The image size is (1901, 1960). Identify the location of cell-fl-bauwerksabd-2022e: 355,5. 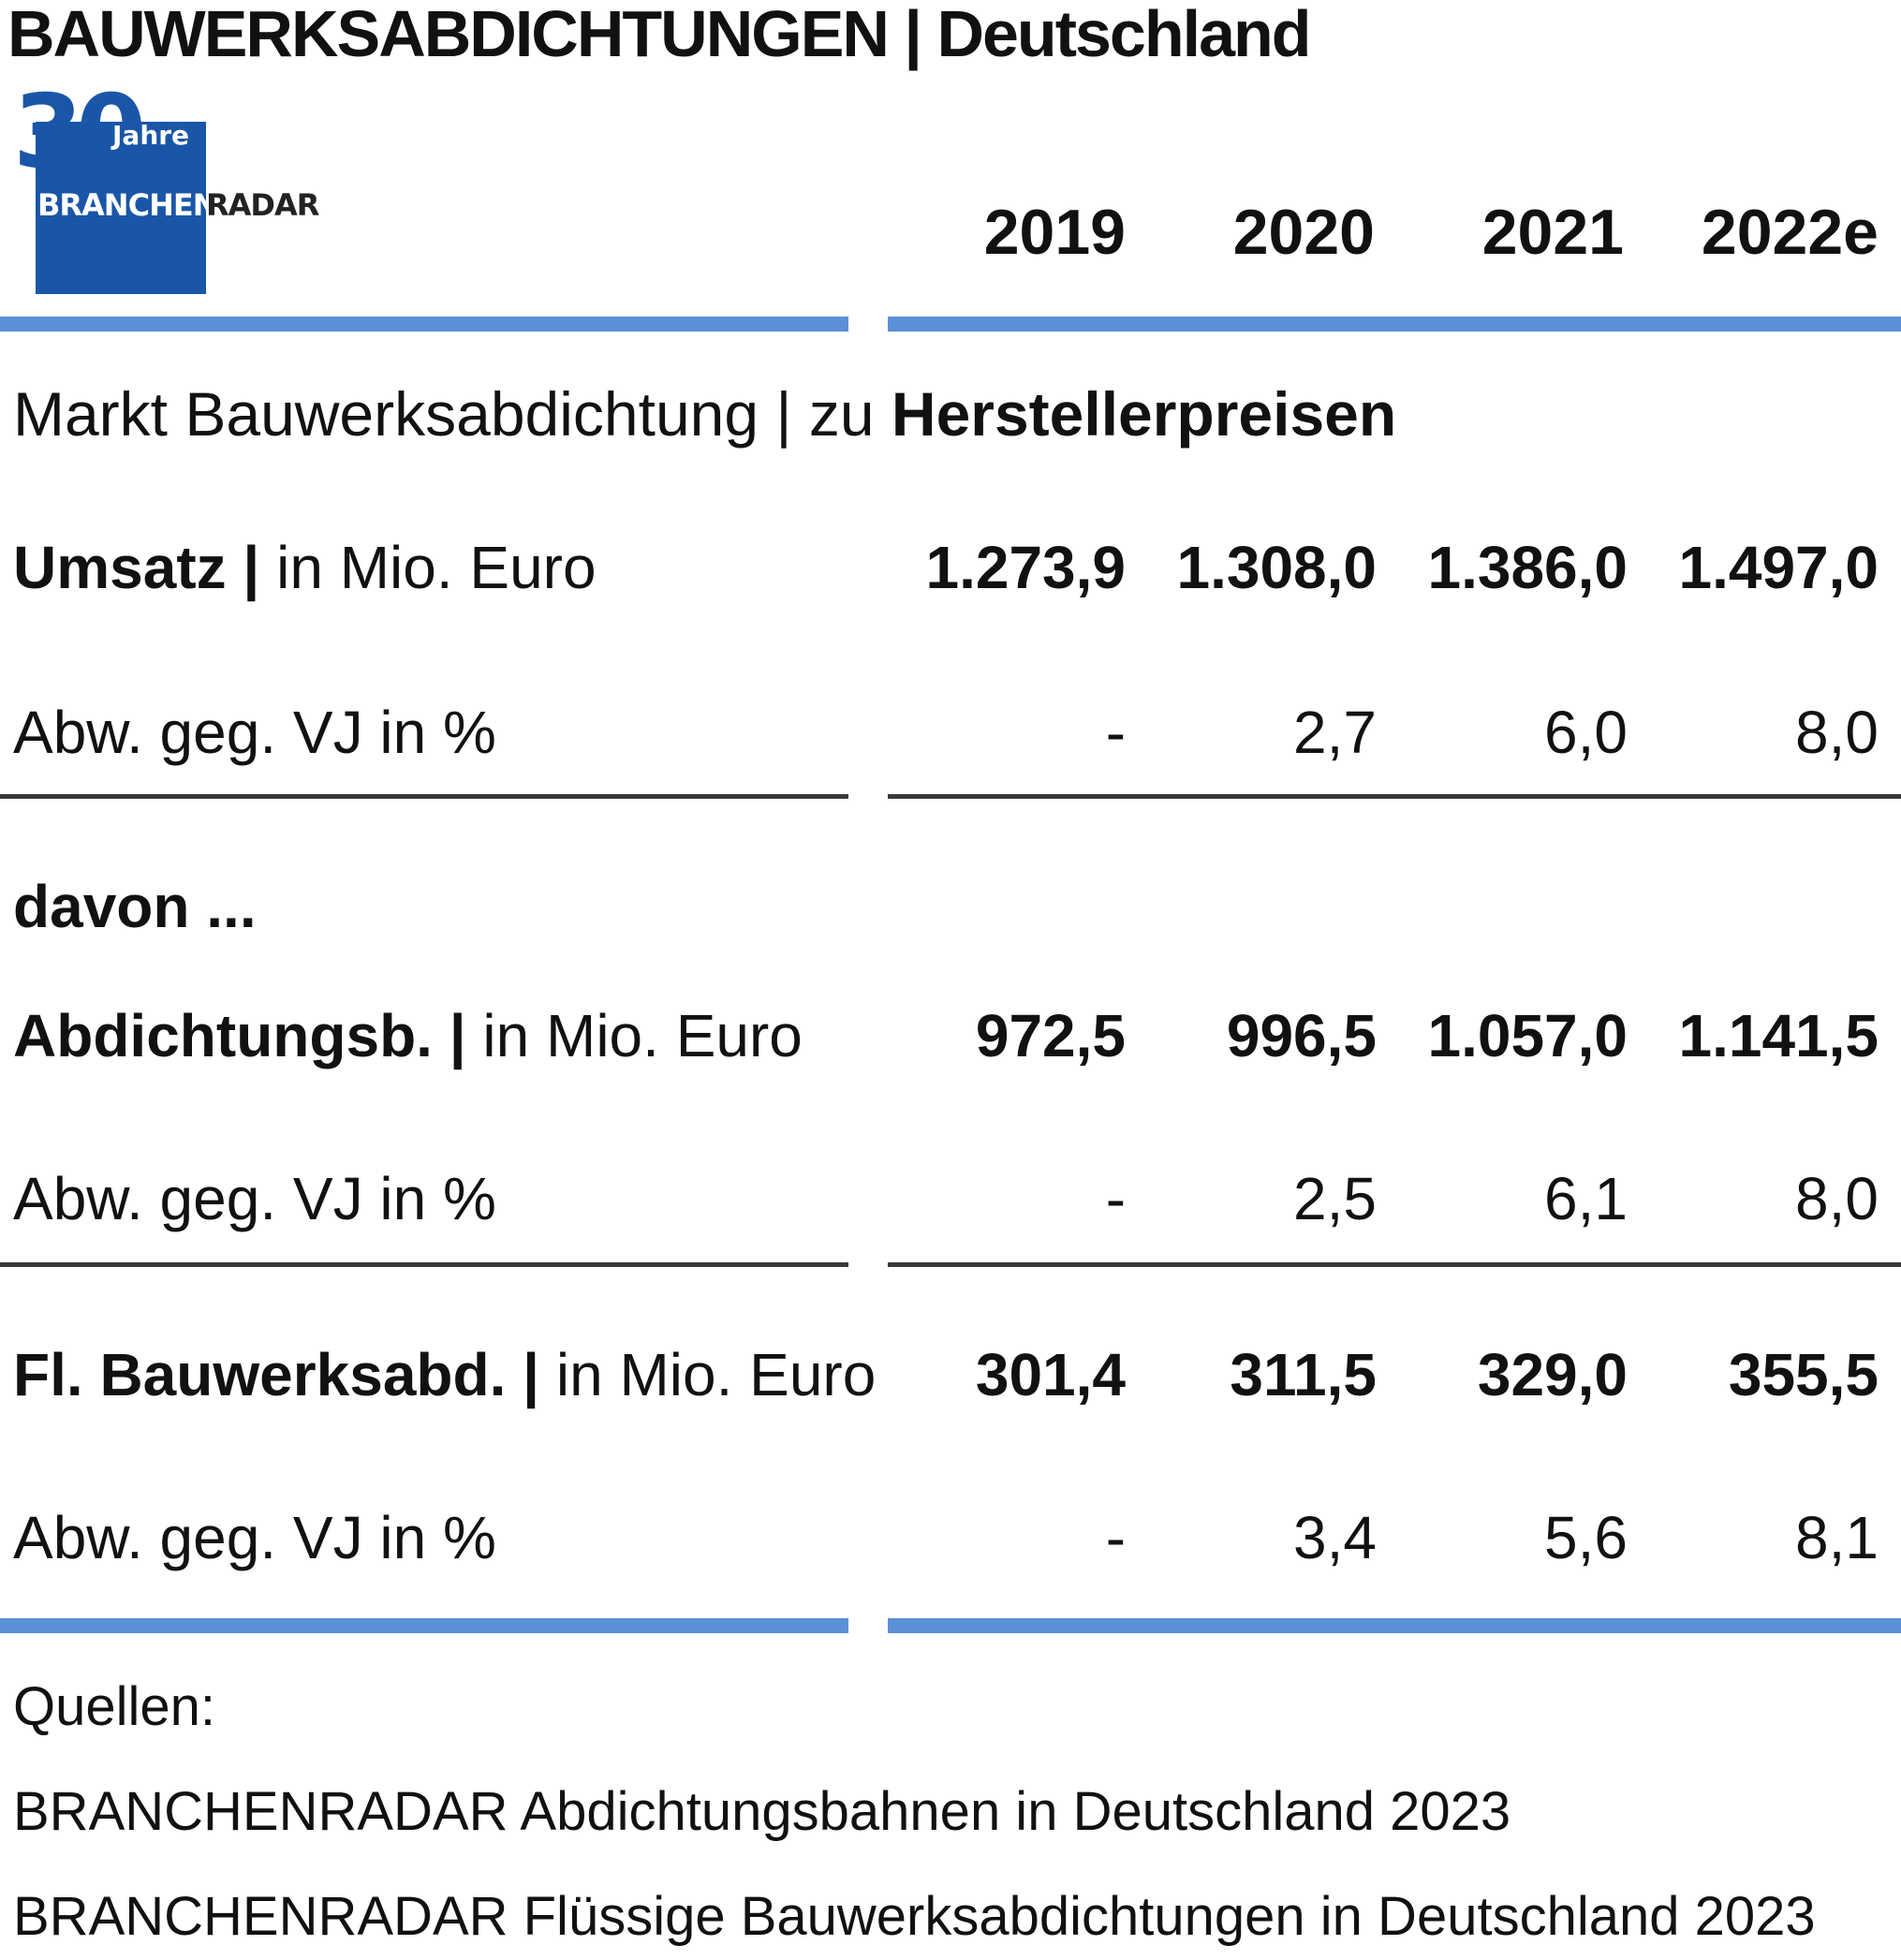
(1803, 1374).